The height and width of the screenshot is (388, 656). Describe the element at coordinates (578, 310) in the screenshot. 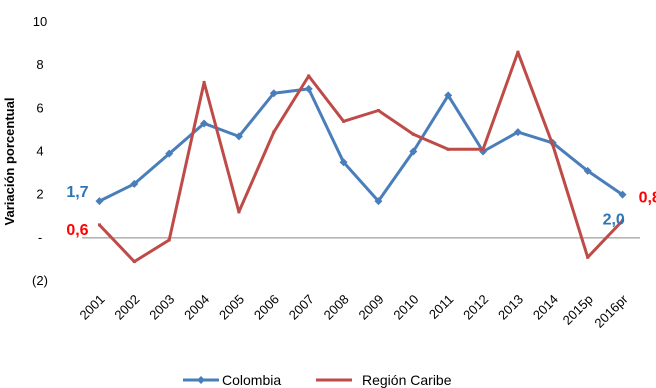

I see `x-tick-label: 2015p` at that location.